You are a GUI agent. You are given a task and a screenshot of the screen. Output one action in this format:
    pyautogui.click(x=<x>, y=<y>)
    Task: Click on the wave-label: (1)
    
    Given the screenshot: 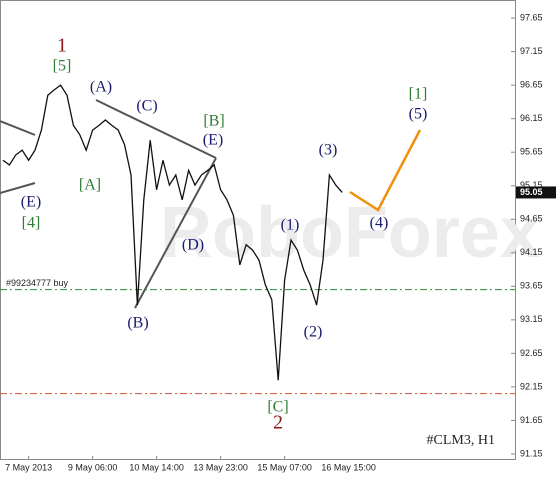 What is the action you would take?
    pyautogui.click(x=290, y=225)
    